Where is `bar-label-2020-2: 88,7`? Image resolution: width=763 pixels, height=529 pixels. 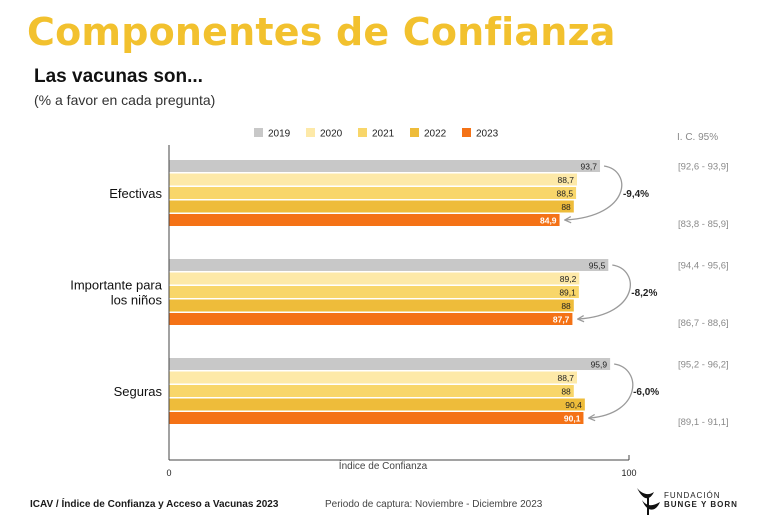 bar-label-2020-2: 88,7 is located at coordinates (565, 378).